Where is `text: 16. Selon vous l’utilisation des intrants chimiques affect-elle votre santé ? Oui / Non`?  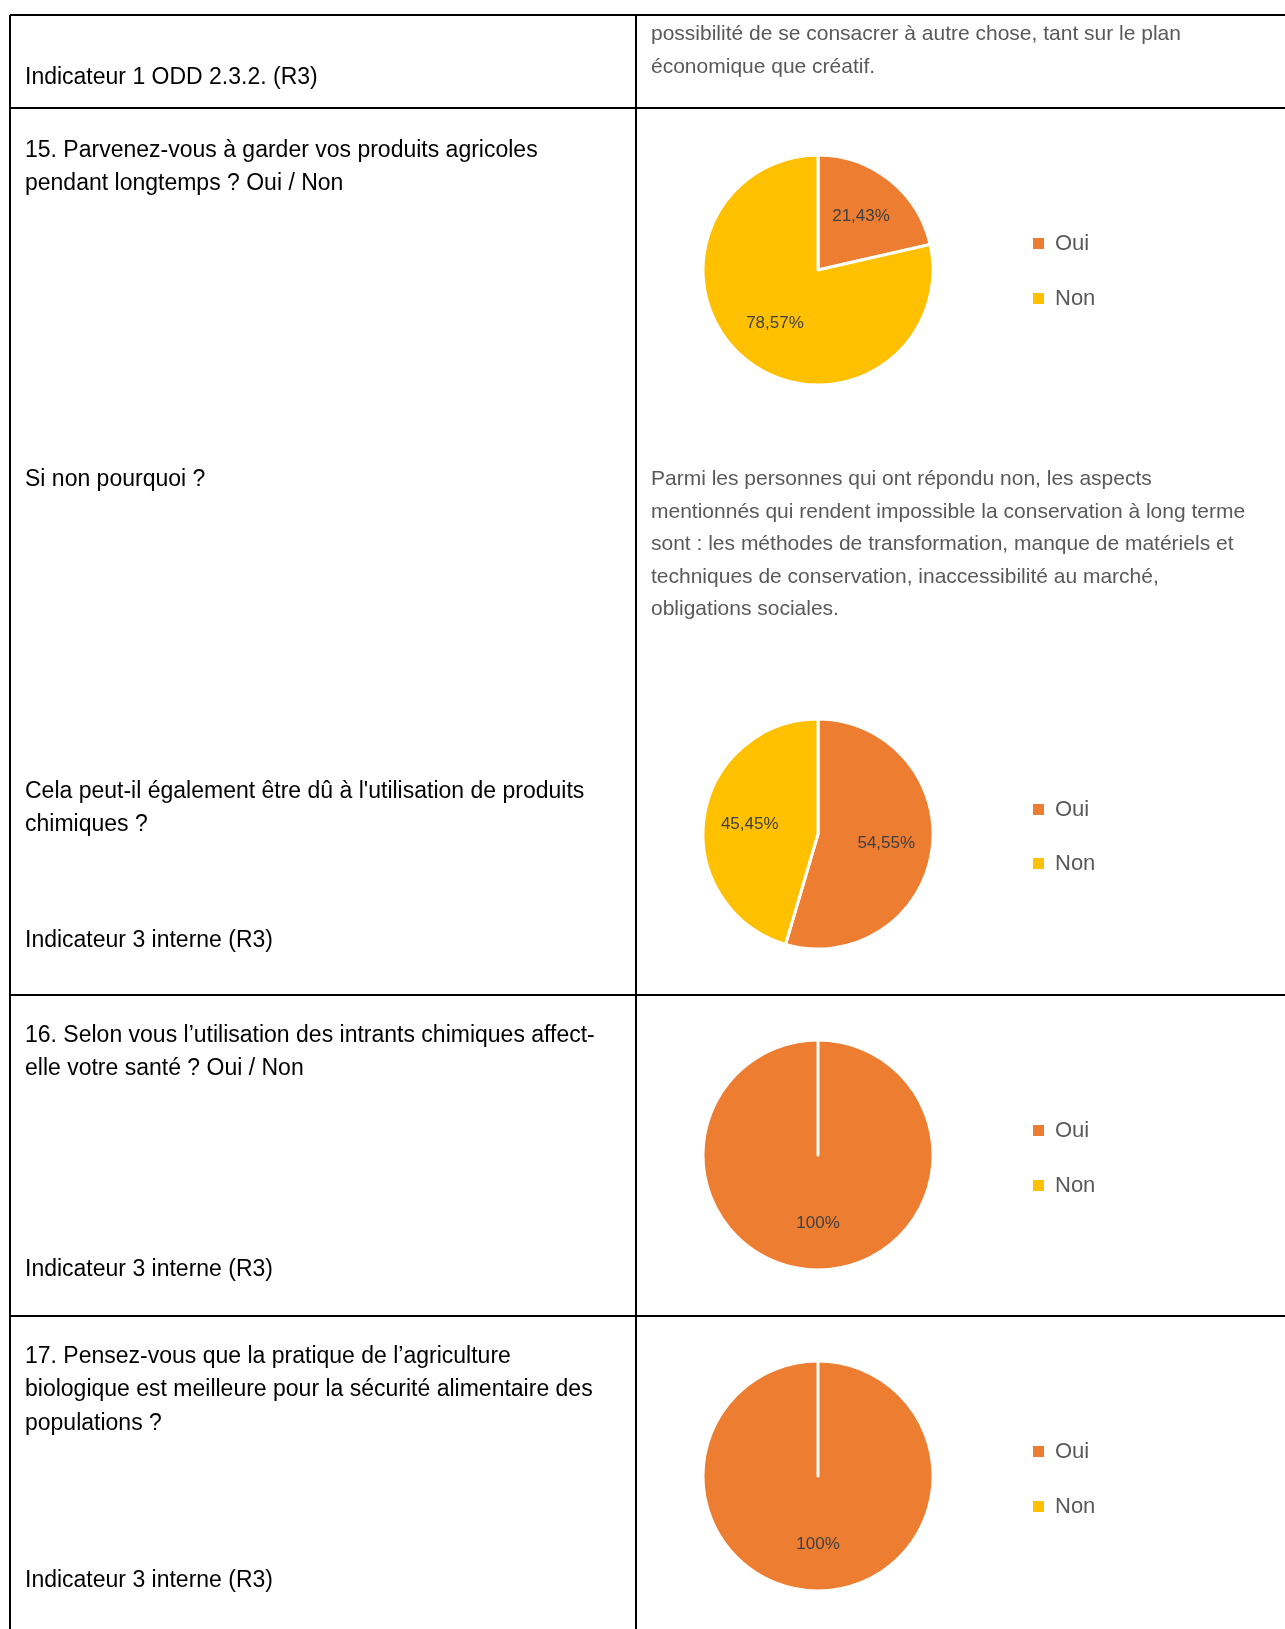
text: 16. Selon vous l’utilisation des intrants chimiques affect-elle votre santé ? Oui / Non is located at coordinates (310, 1051).